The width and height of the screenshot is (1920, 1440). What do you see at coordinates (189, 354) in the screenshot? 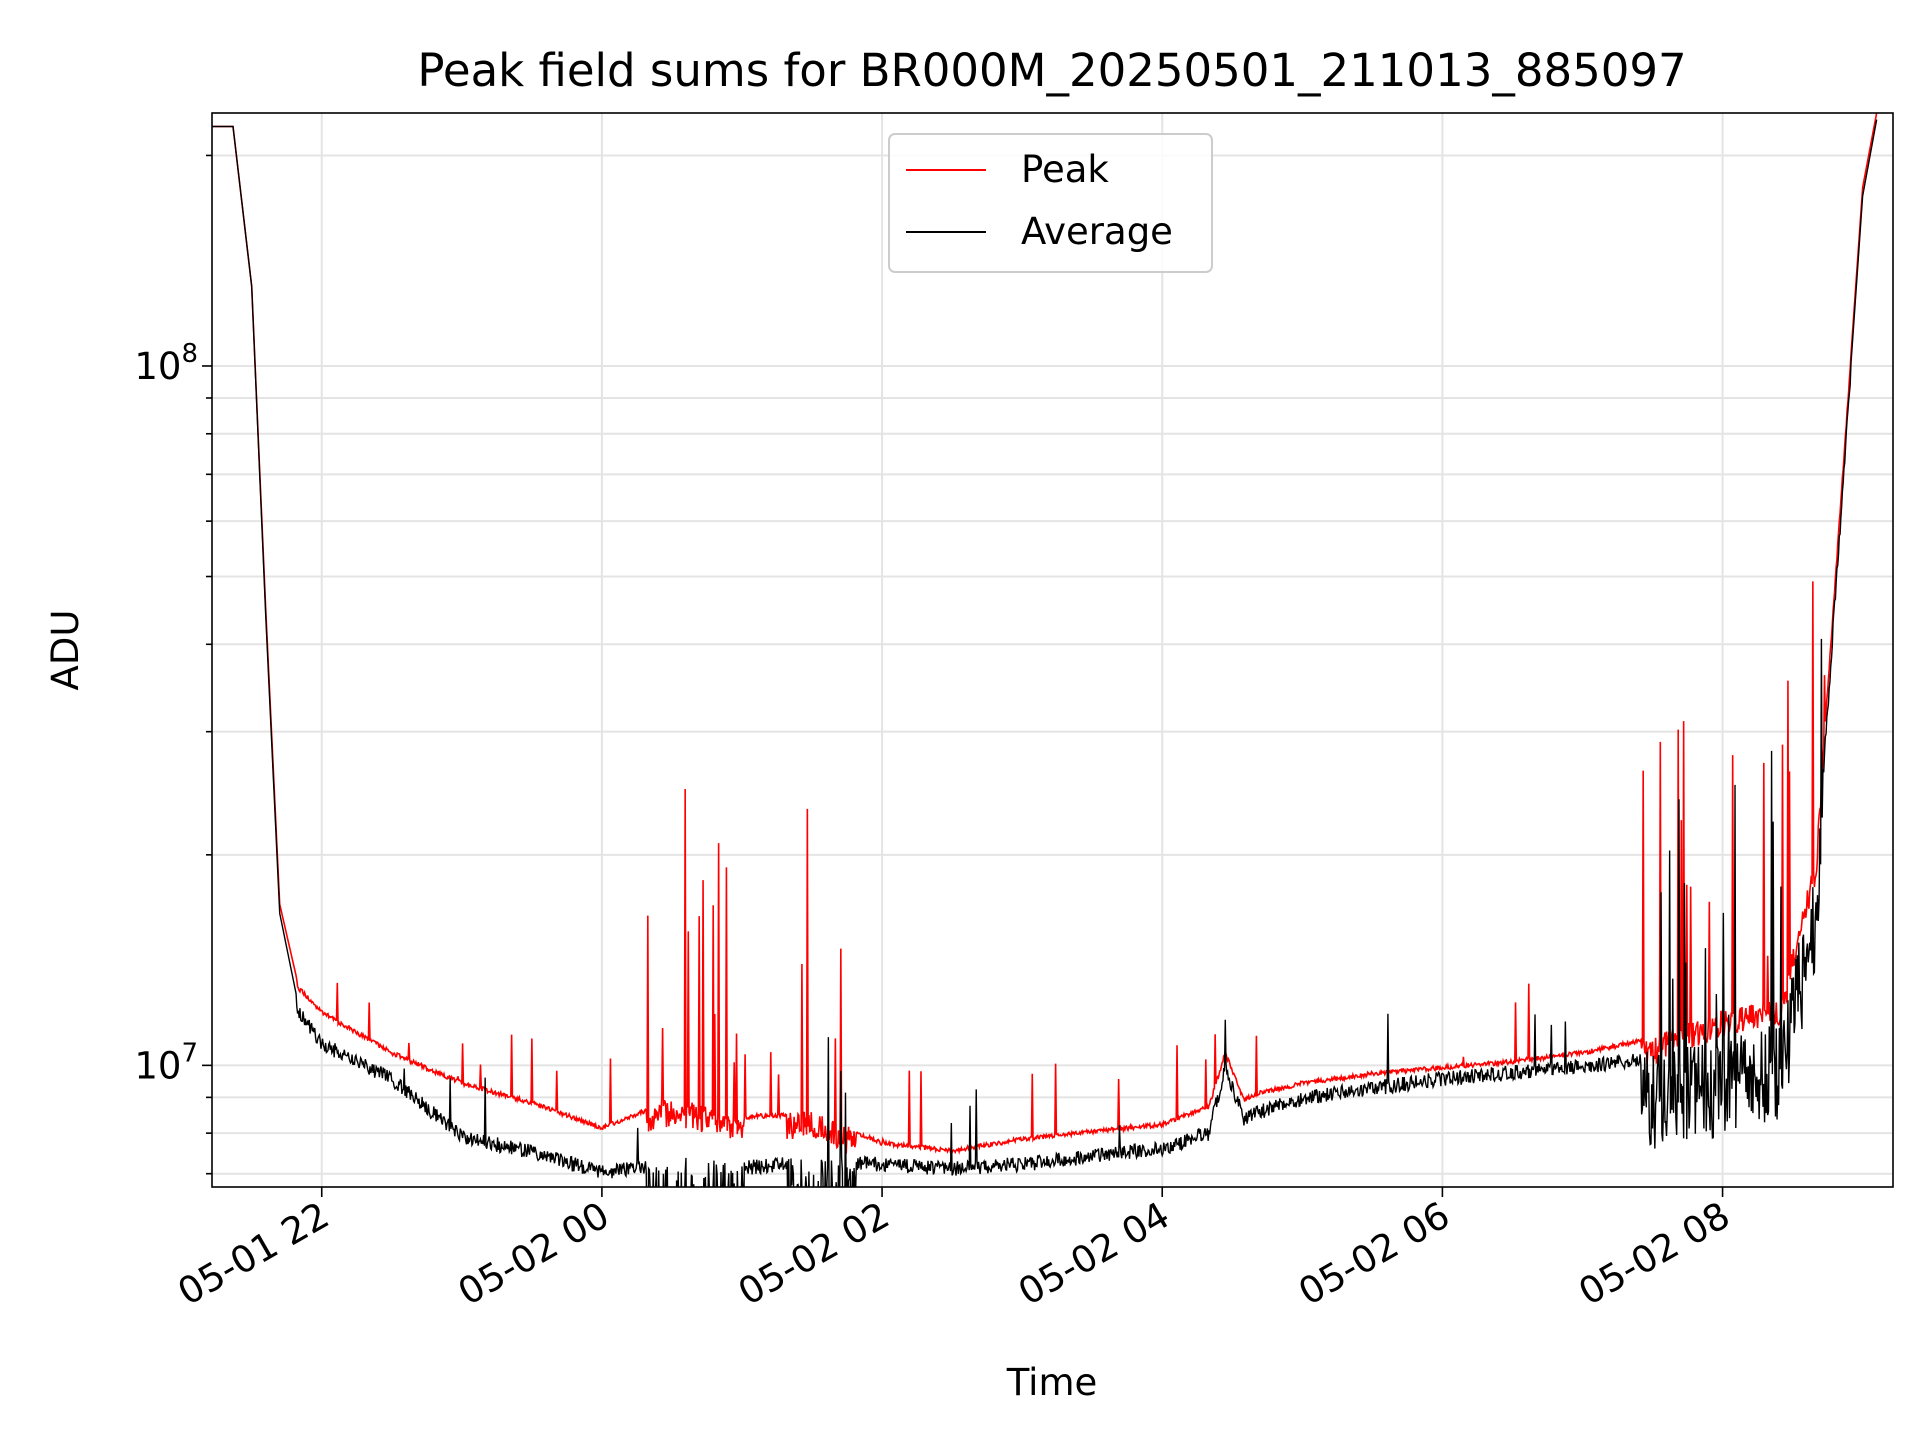
I see `y-tick-label-exponent: 8` at bounding box center [189, 354].